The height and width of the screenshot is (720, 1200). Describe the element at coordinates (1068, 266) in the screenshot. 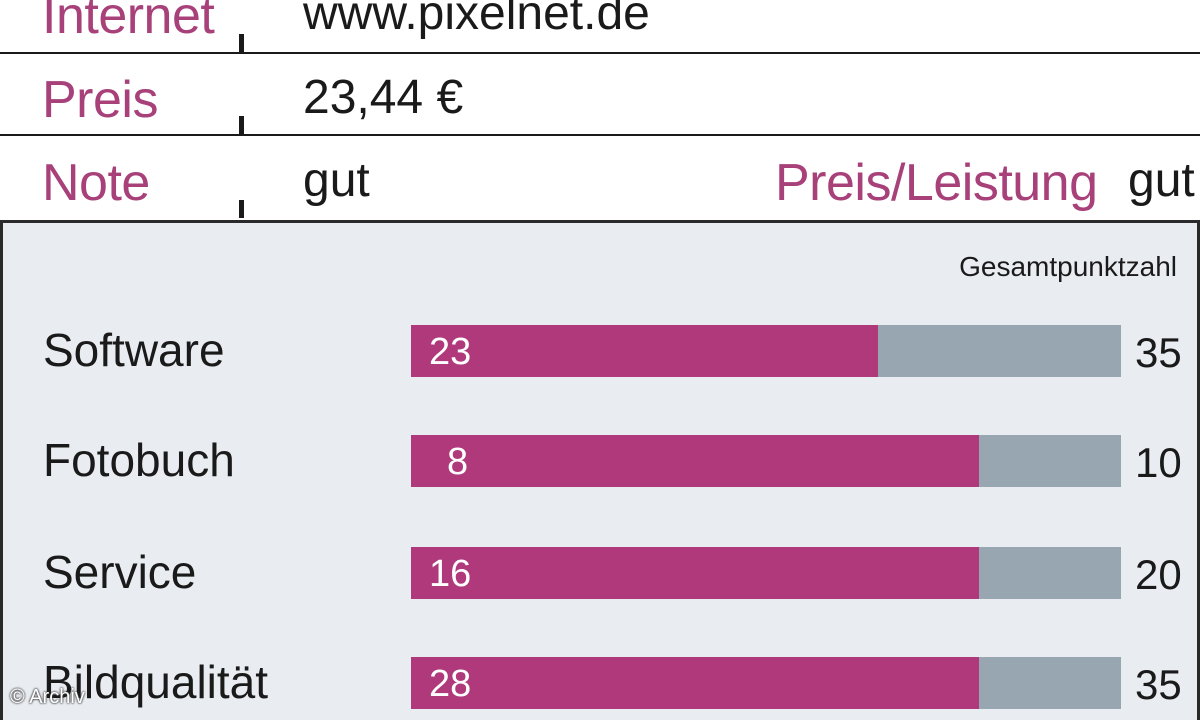

I see `total-header: Gesamtpunktzahl` at that location.